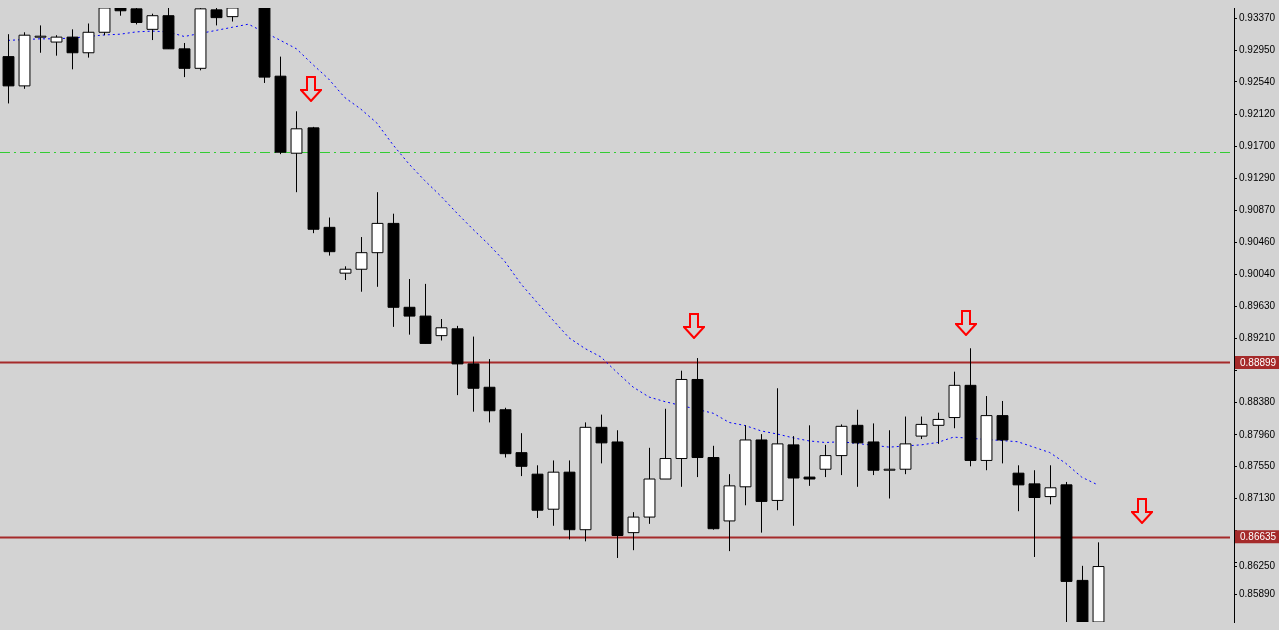  Describe the element at coordinates (1257, 498) in the screenshot. I see `y-tick-label: 0.87130` at that location.